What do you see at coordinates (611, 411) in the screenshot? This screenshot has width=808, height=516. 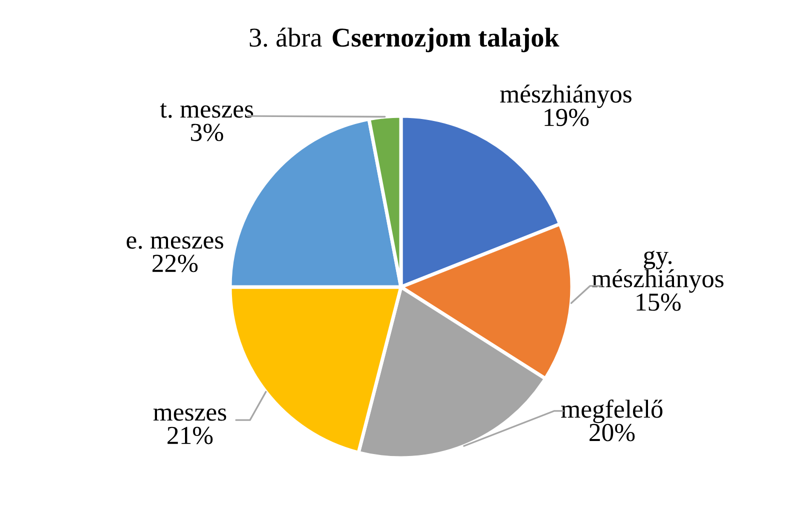 I see `slice-label: megfelelő` at bounding box center [611, 411].